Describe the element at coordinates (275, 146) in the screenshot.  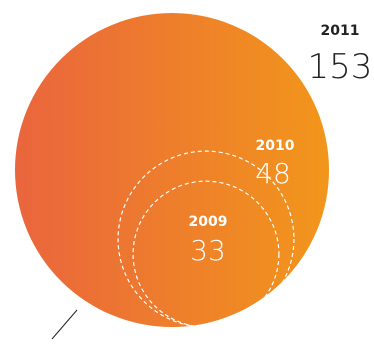
I see `year-label-2010: 2010` at that location.